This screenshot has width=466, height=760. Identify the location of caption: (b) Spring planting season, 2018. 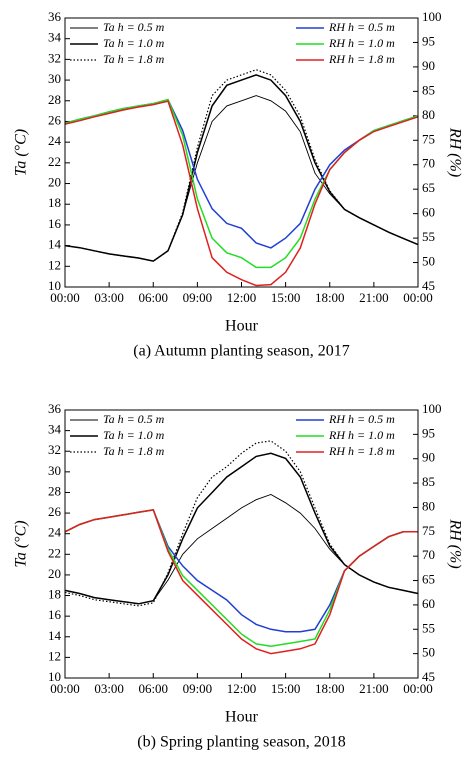
(241, 742).